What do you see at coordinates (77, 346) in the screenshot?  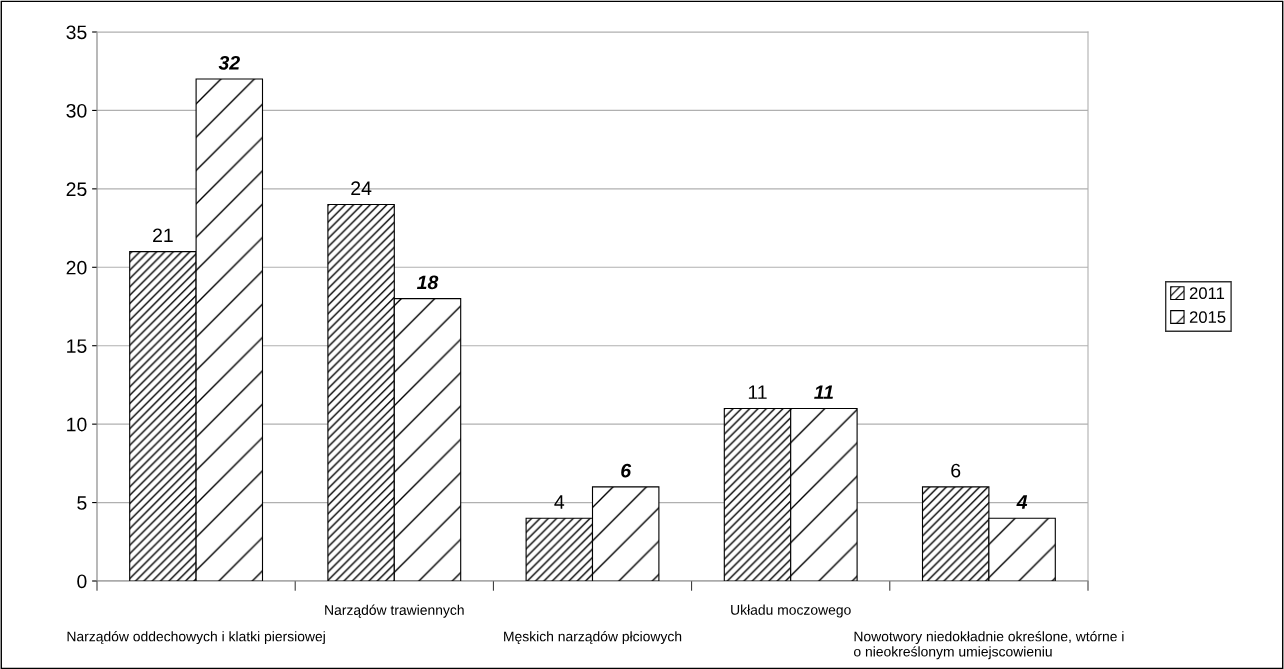 I see `y-tick-label: 15` at bounding box center [77, 346].